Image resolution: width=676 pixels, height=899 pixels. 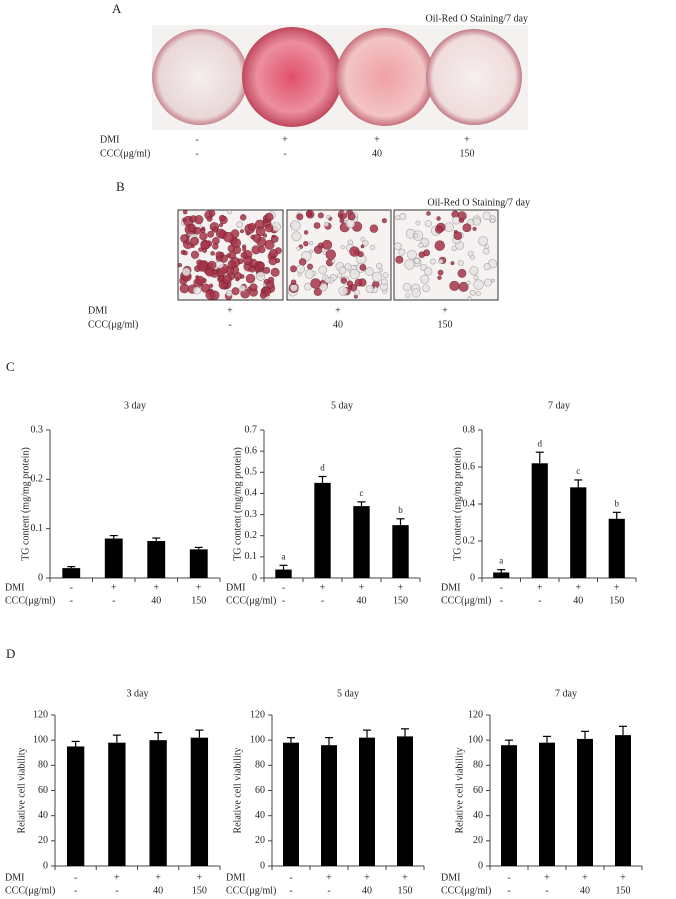 What do you see at coordinates (284, 556) in the screenshot?
I see `significance-letter: a` at bounding box center [284, 556].